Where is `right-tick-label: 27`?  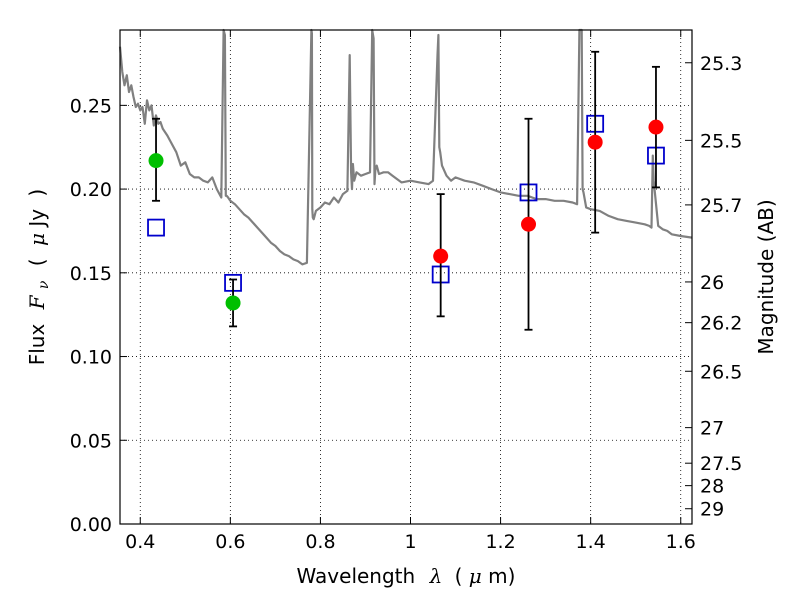 right-tick-label: 27 is located at coordinates (712, 429).